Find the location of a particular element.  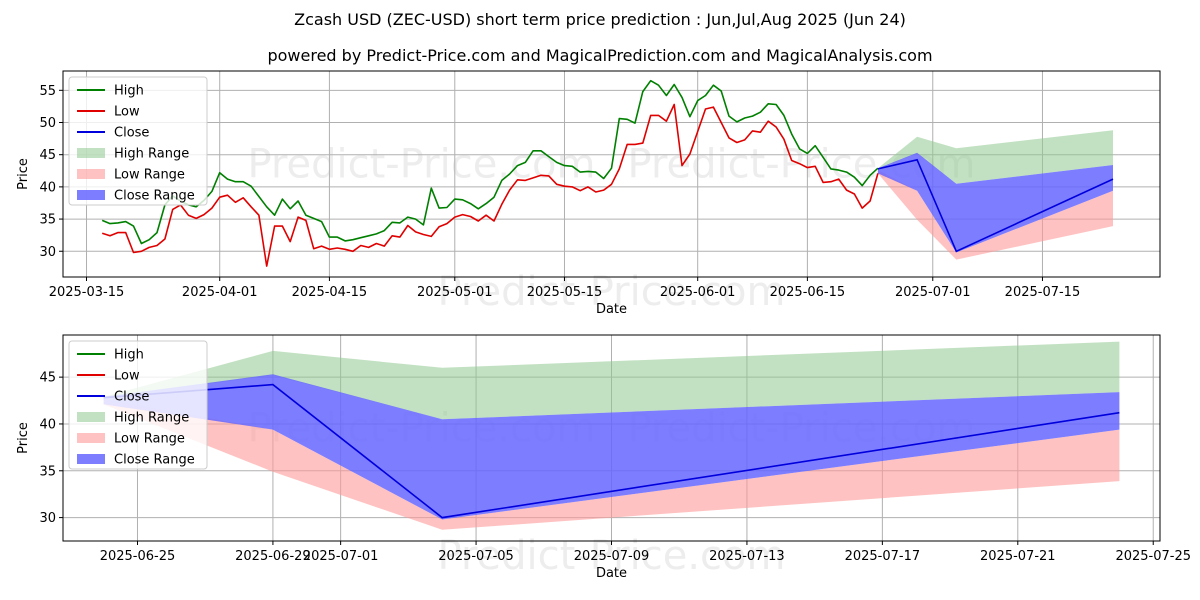

x-tick-label: 2025-07-05 is located at coordinates (476, 556).